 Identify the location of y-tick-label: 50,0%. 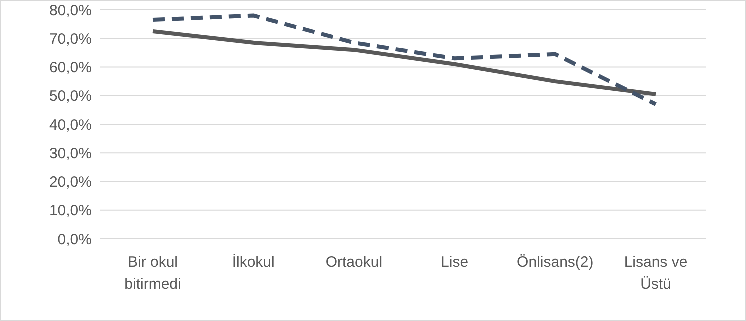
(70, 97).